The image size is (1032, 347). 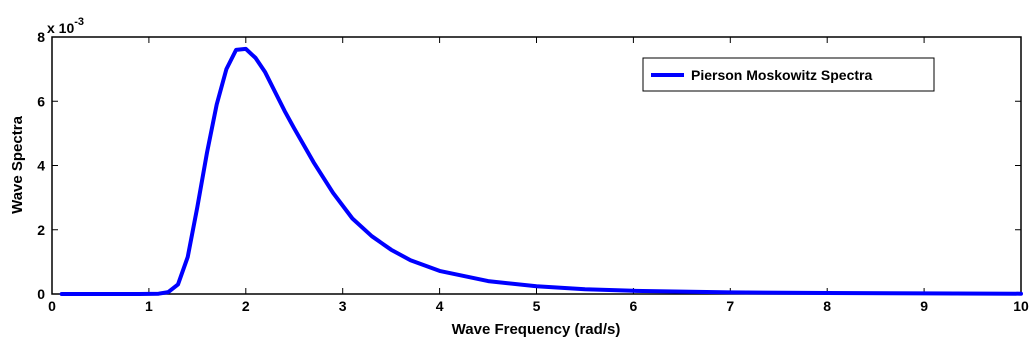 I want to click on x-tick-label: 1, so click(x=149, y=306).